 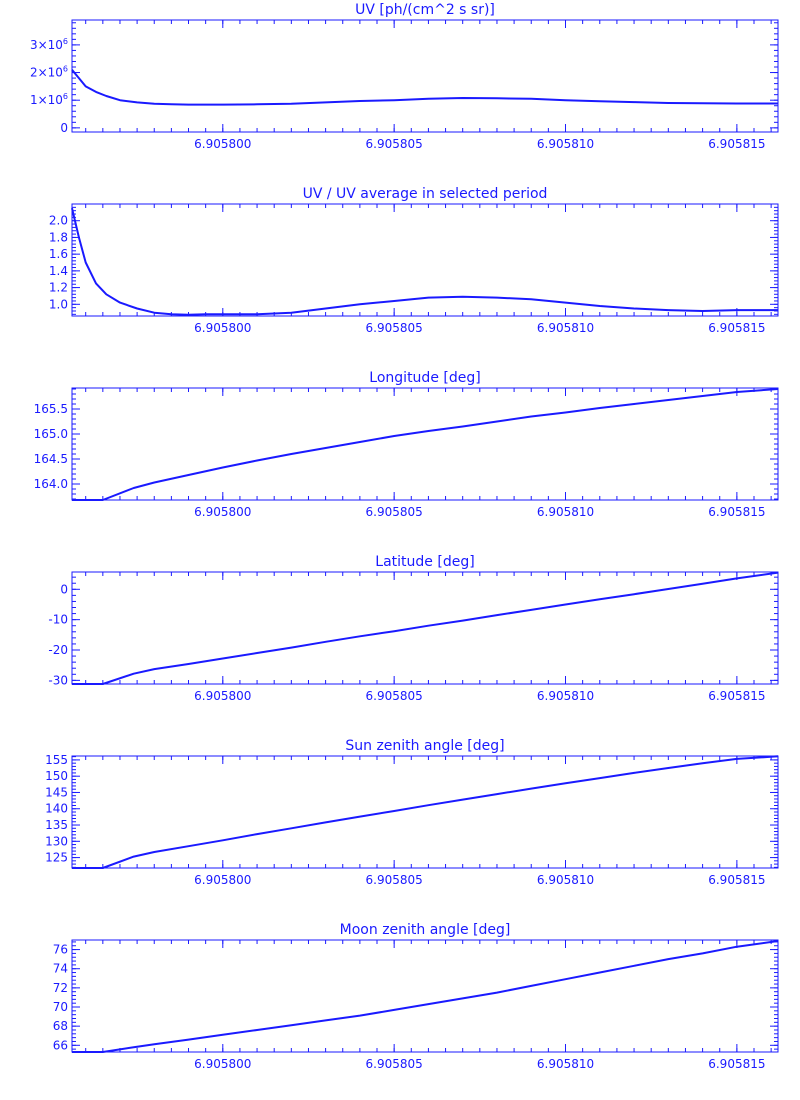 What do you see at coordinates (56, 858) in the screenshot?
I see `y-tick-label: 125` at bounding box center [56, 858].